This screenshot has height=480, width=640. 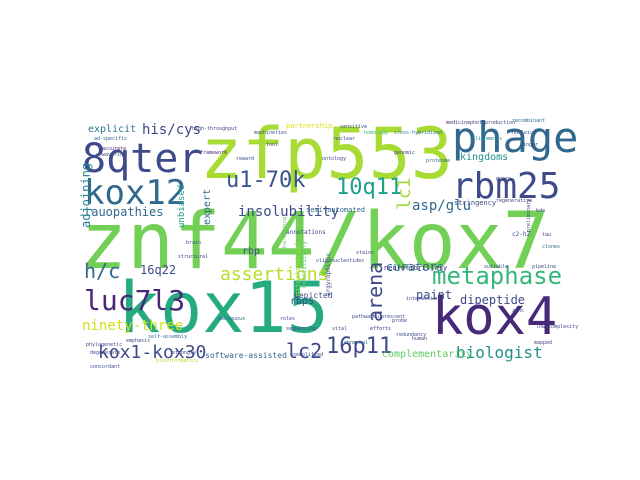 What do you see at coordinates (503, 179) in the screenshot?
I see `word-99: genes` at bounding box center [503, 179].